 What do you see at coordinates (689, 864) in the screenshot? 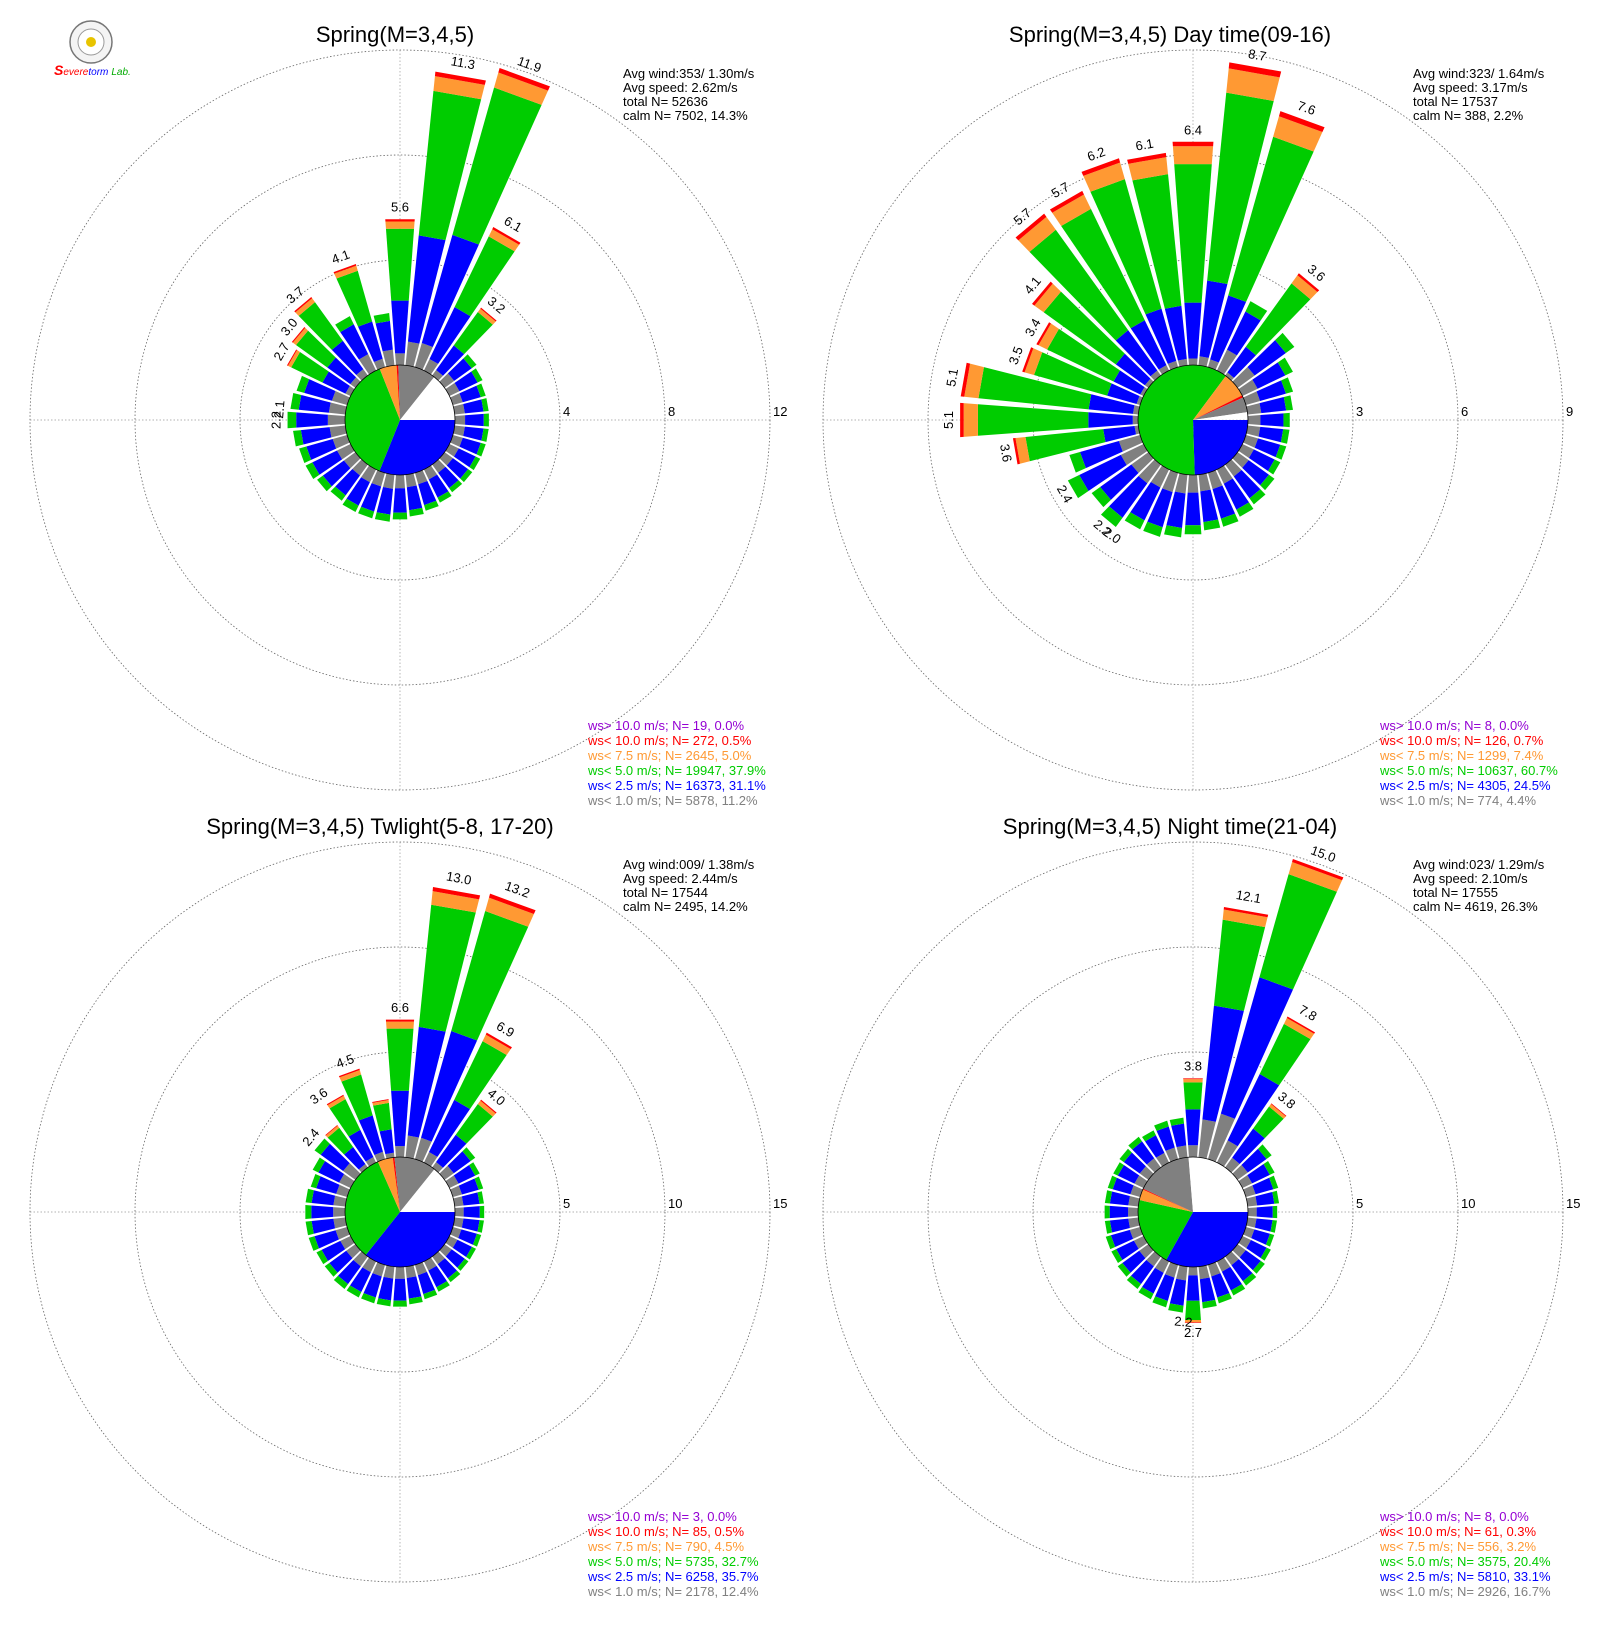
I see `stat-line: Avg wind:009/ 1.38m/s` at bounding box center [689, 864].